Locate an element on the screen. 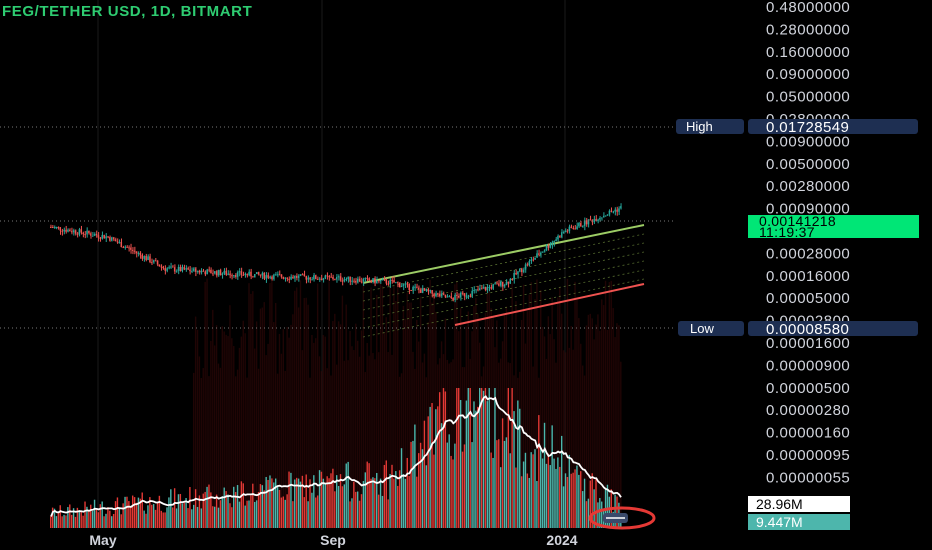 This screenshot has width=932, height=550. candlesticks is located at coordinates (336, 253).